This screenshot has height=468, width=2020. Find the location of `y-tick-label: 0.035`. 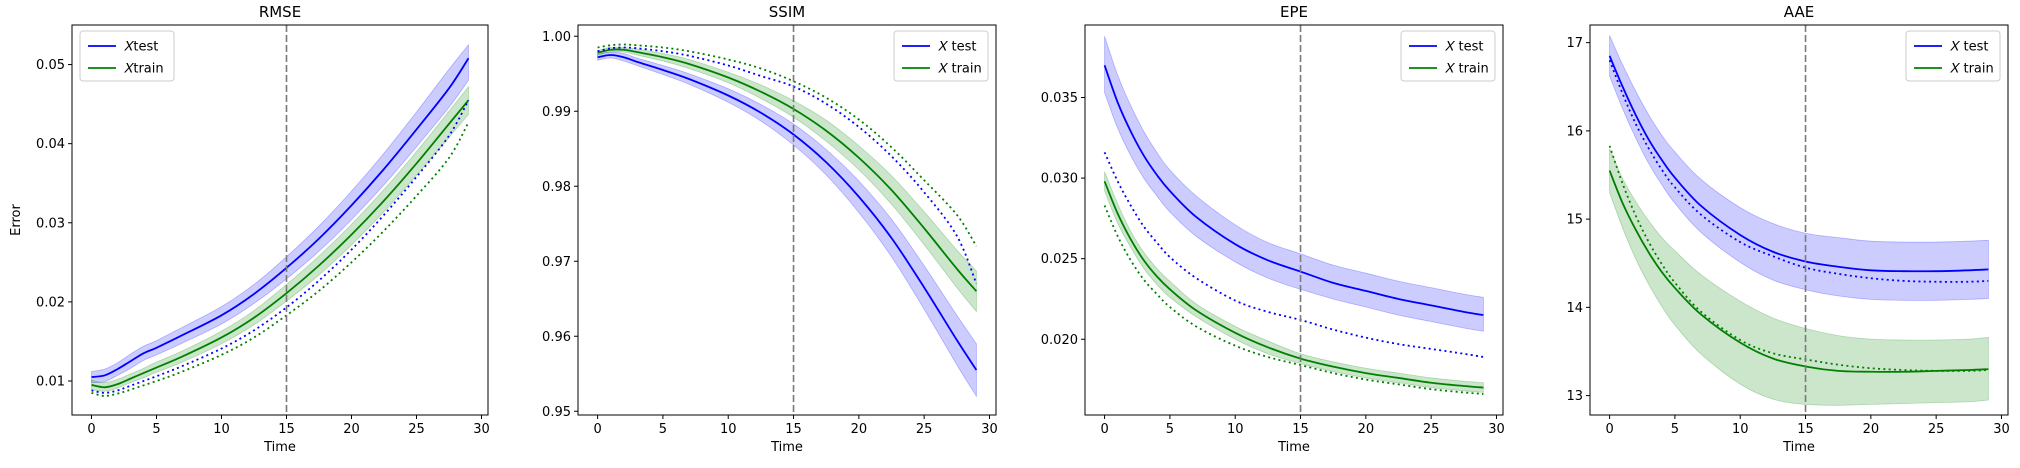

y-tick-label: 0.035 is located at coordinates (1059, 98).